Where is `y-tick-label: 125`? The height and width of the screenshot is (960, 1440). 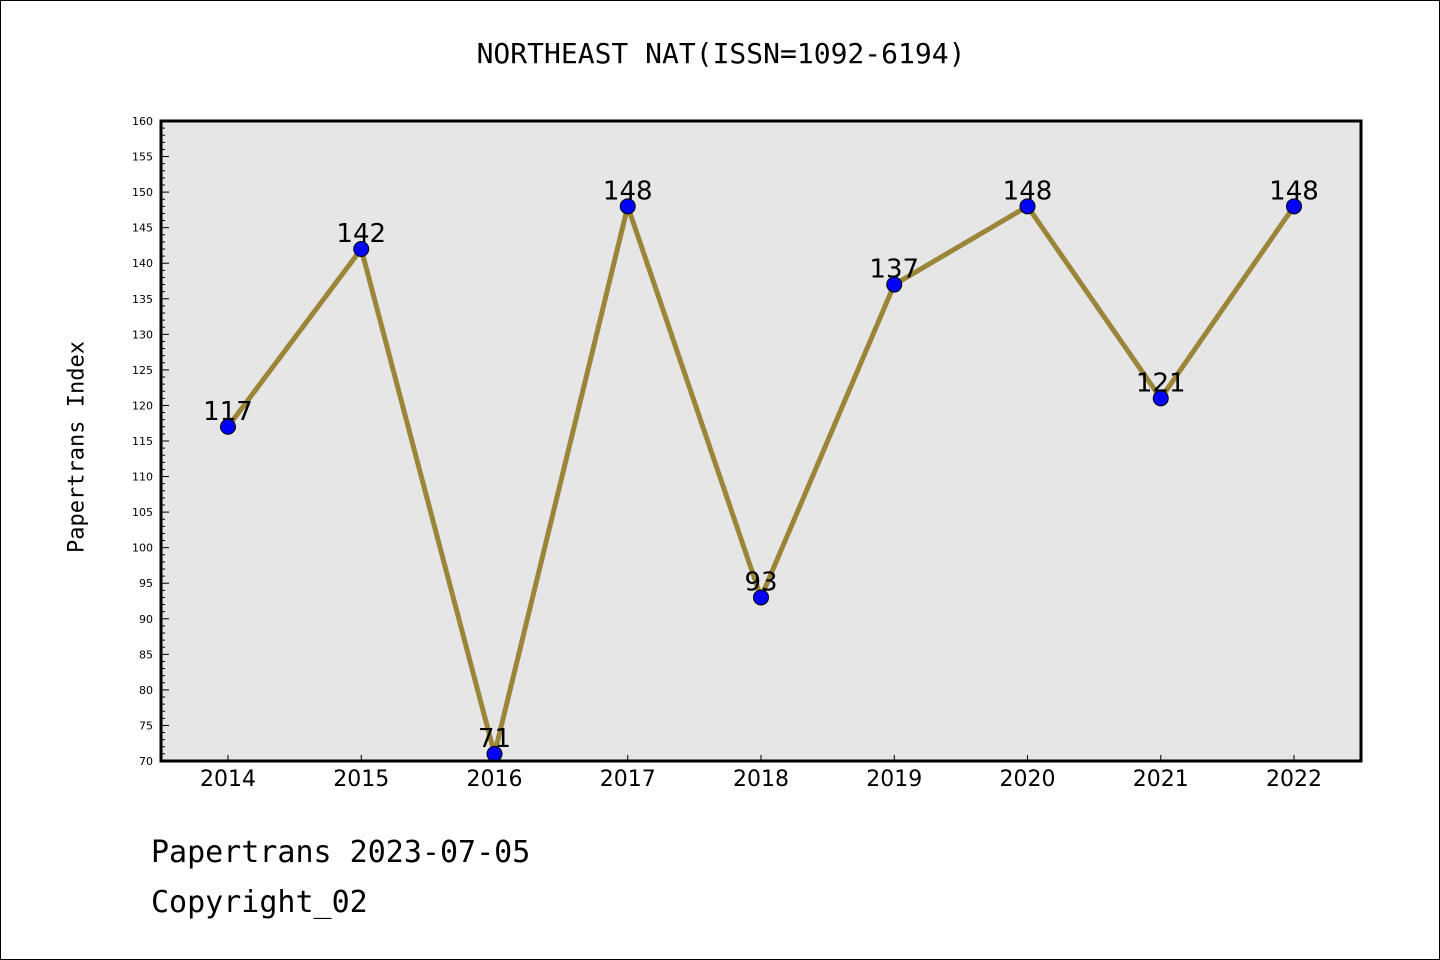 y-tick-label: 125 is located at coordinates (142, 370).